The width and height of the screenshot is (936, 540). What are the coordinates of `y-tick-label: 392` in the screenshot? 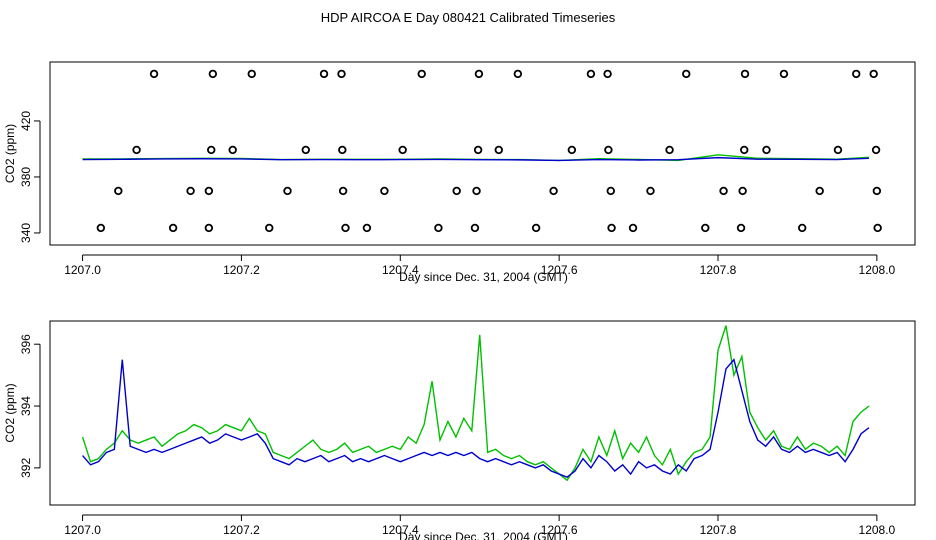 It's located at (26, 468).